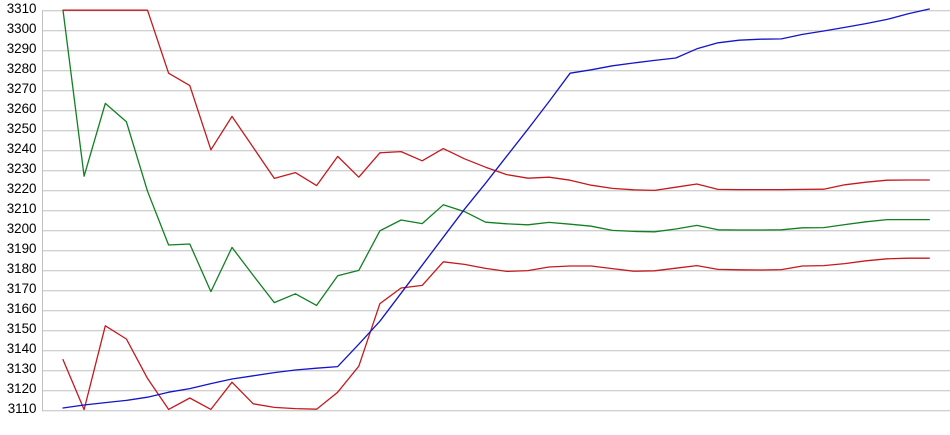 The width and height of the screenshot is (950, 435). Describe the element at coordinates (22, 168) in the screenshot. I see `svg-text: 3230` at that location.